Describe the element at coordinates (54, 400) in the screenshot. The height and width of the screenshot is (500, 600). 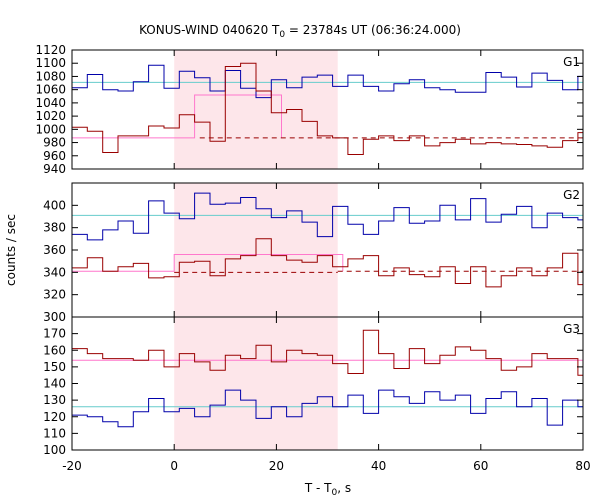
I see `y-tick-label: 130` at that location.